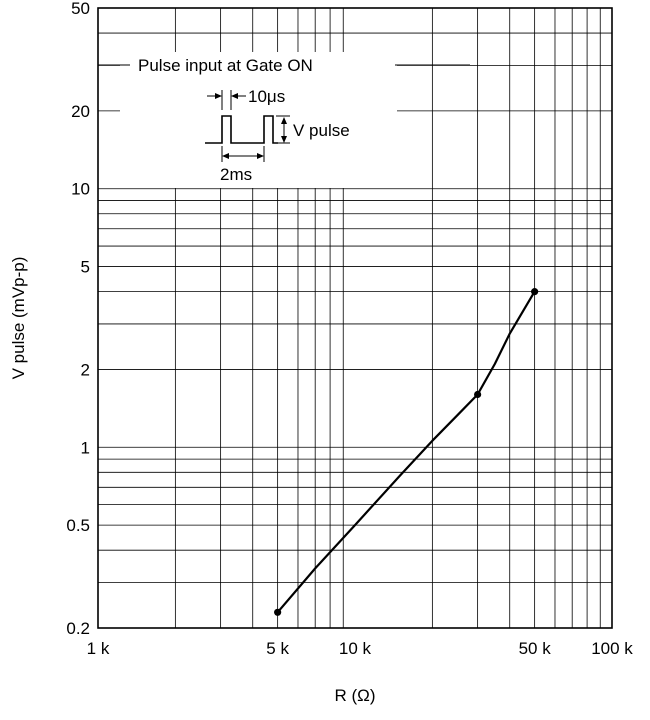 The image size is (650, 720). Describe the element at coordinates (225, 156) in the screenshot. I see `period-arrowhead-left` at that location.